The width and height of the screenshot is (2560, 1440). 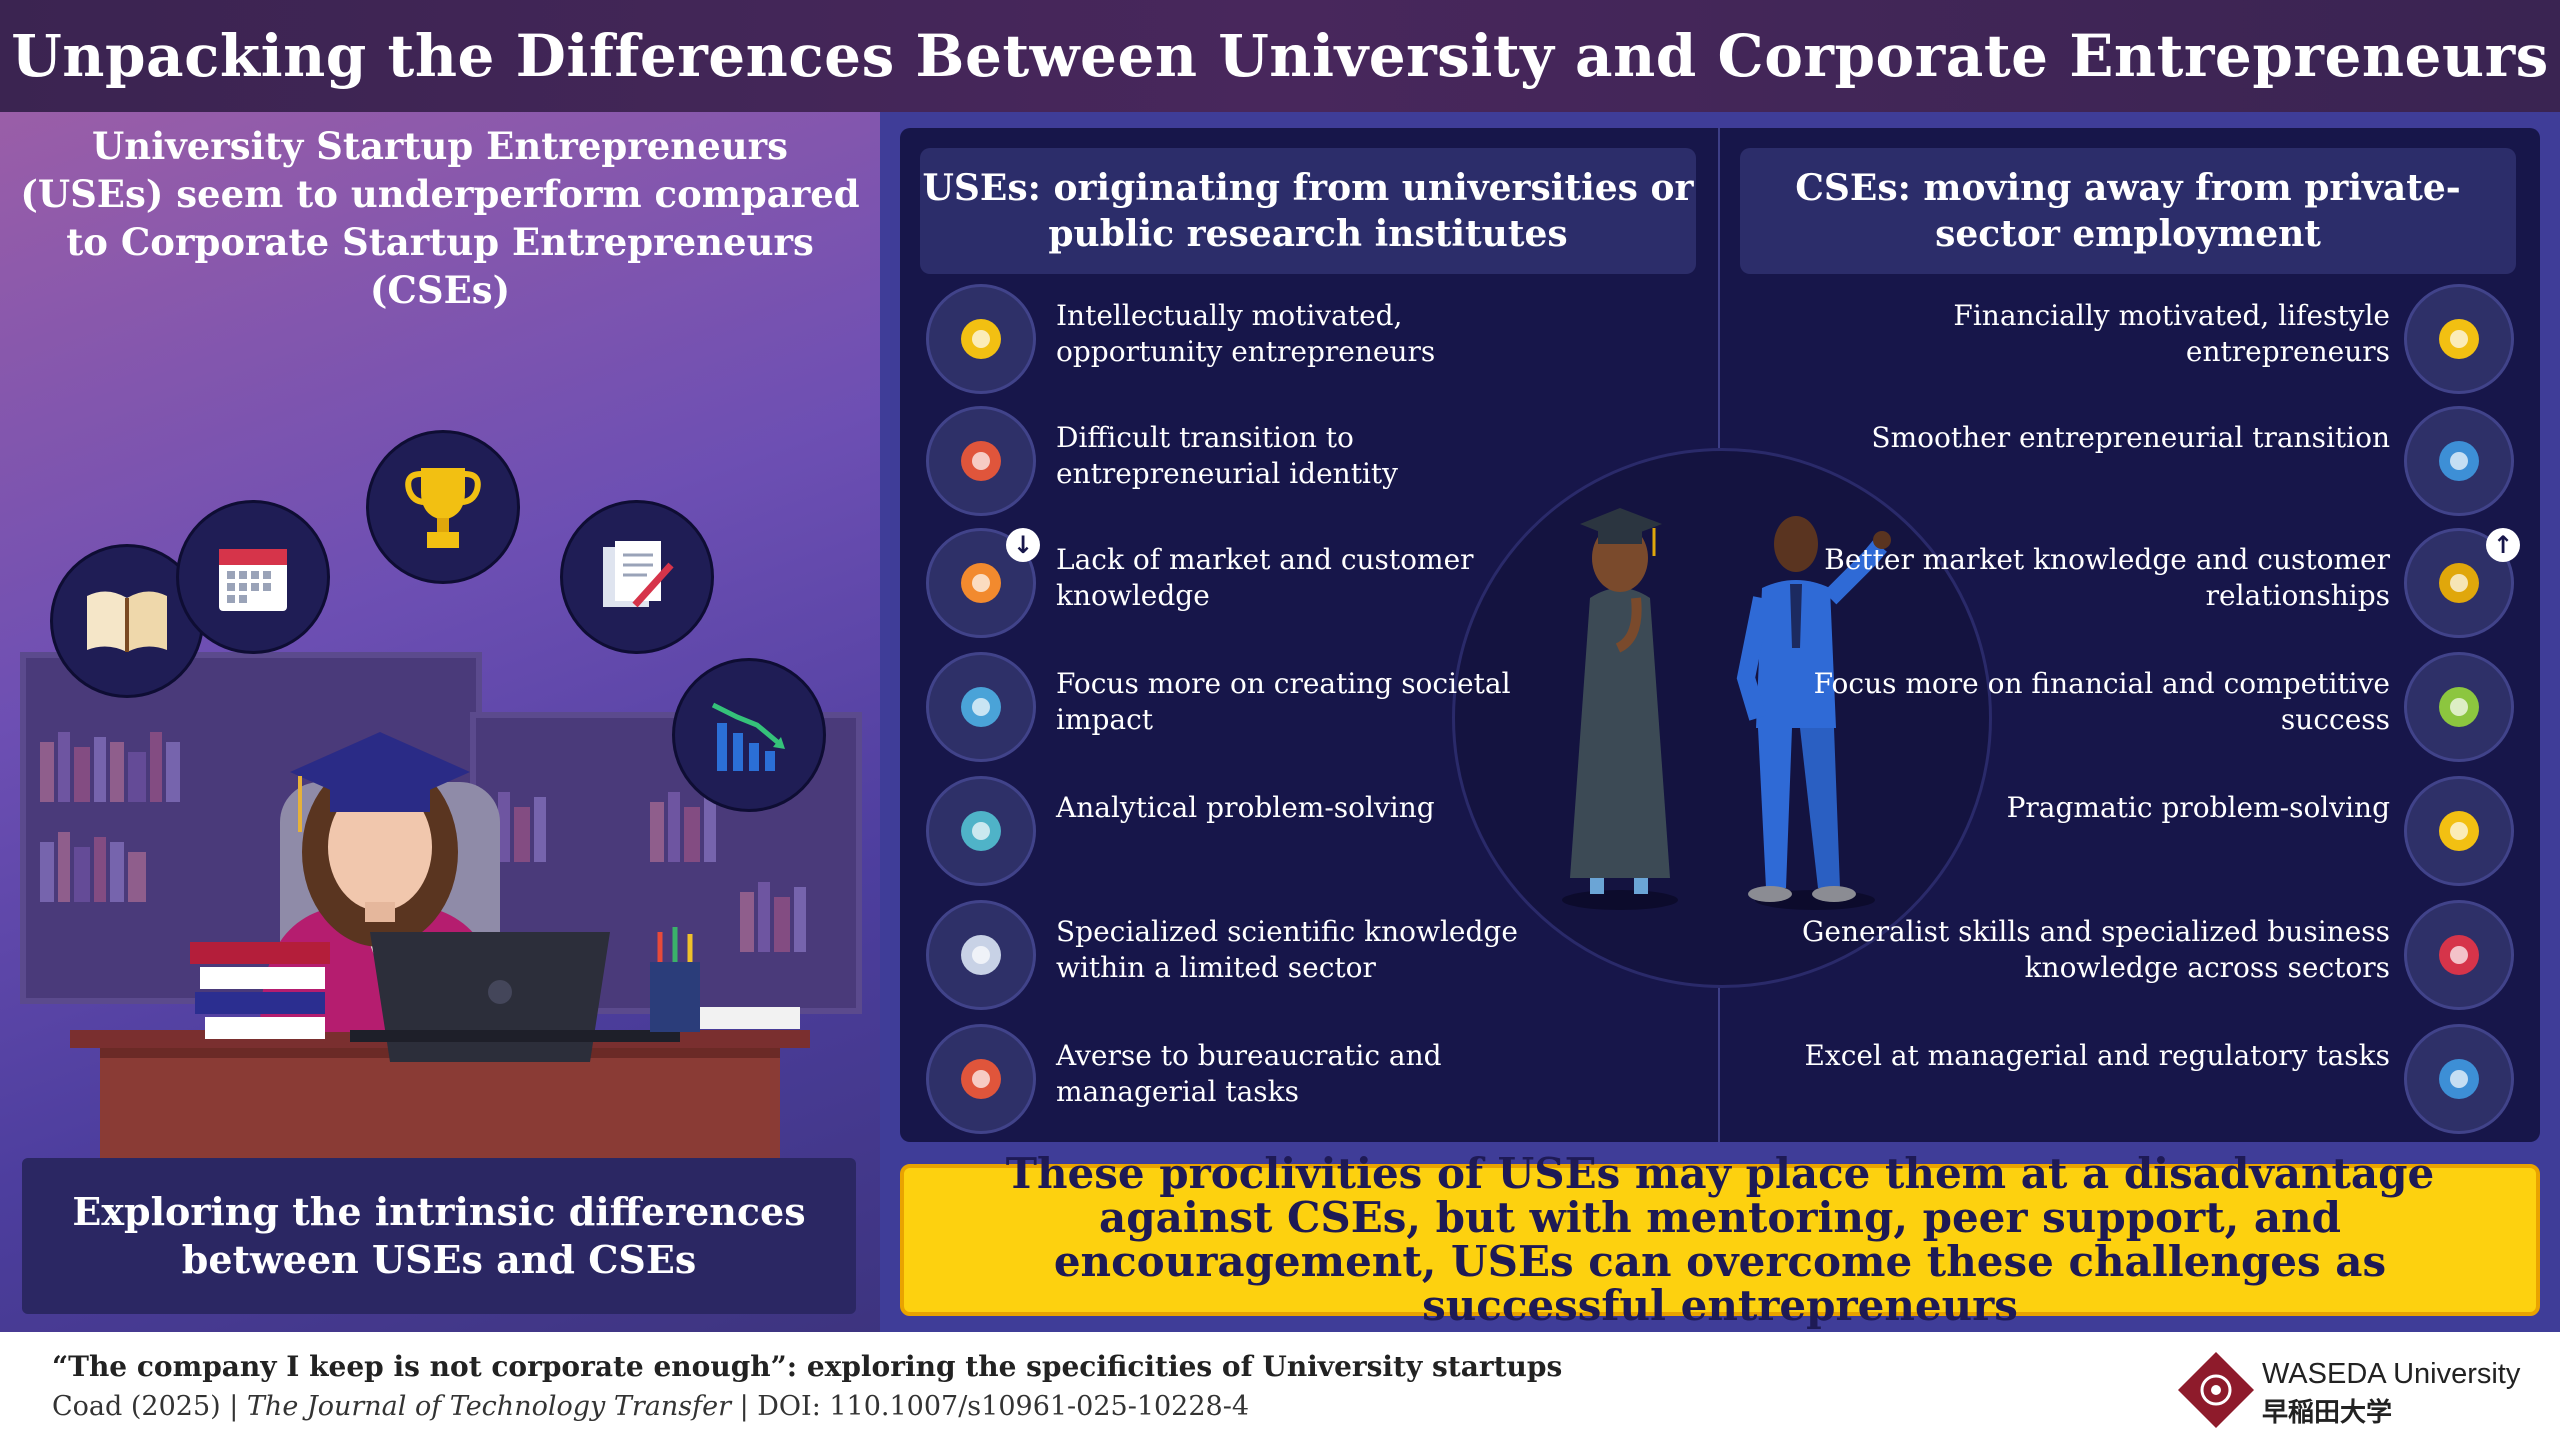 I want to click on tablet-chart-icon, so click(x=2459, y=955).